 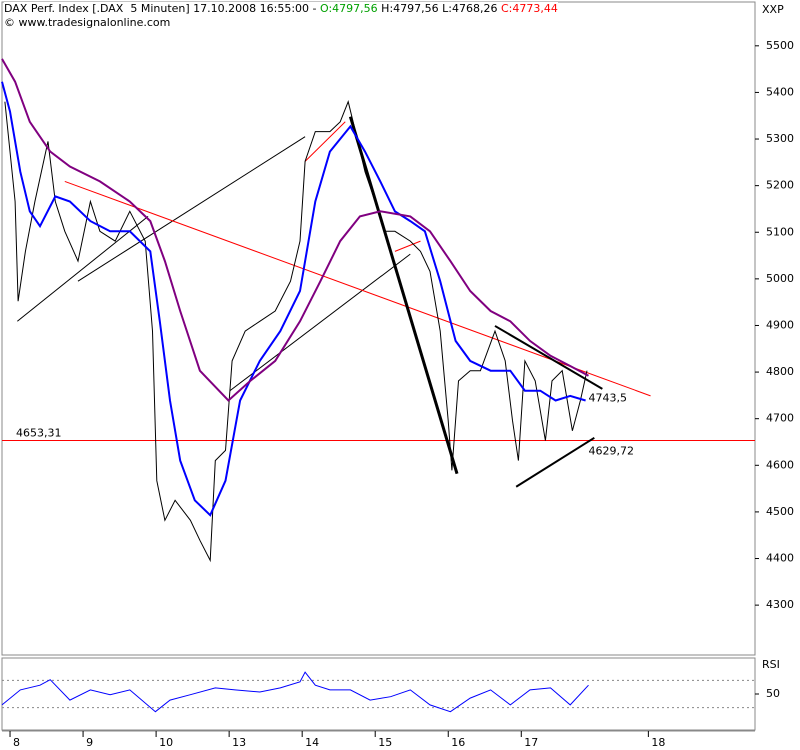 I want to click on annotation: 4629,72, so click(x=611, y=450).